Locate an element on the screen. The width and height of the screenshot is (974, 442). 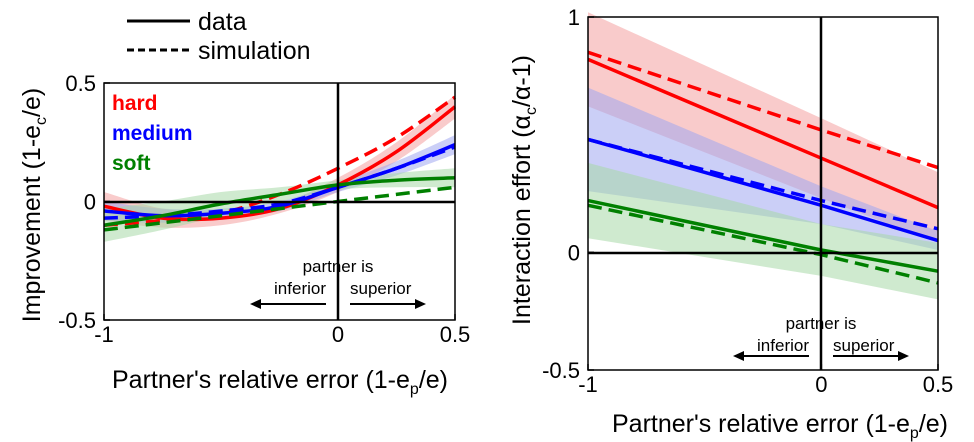
band-medium is located at coordinates (763, 168).